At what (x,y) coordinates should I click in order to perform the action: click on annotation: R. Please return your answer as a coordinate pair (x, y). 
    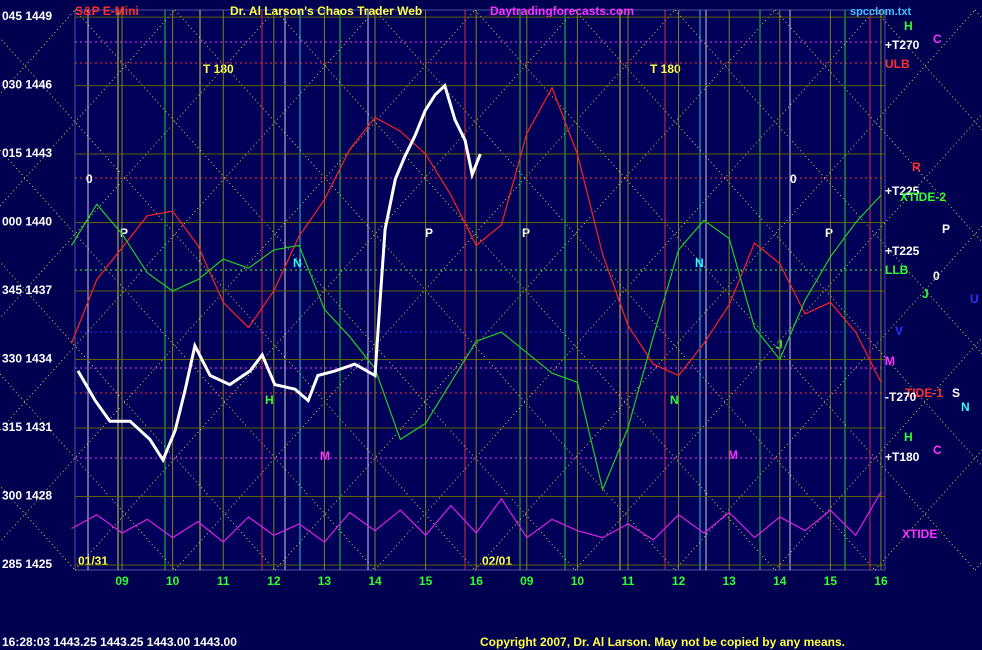
    Looking at the image, I should click on (916, 167).